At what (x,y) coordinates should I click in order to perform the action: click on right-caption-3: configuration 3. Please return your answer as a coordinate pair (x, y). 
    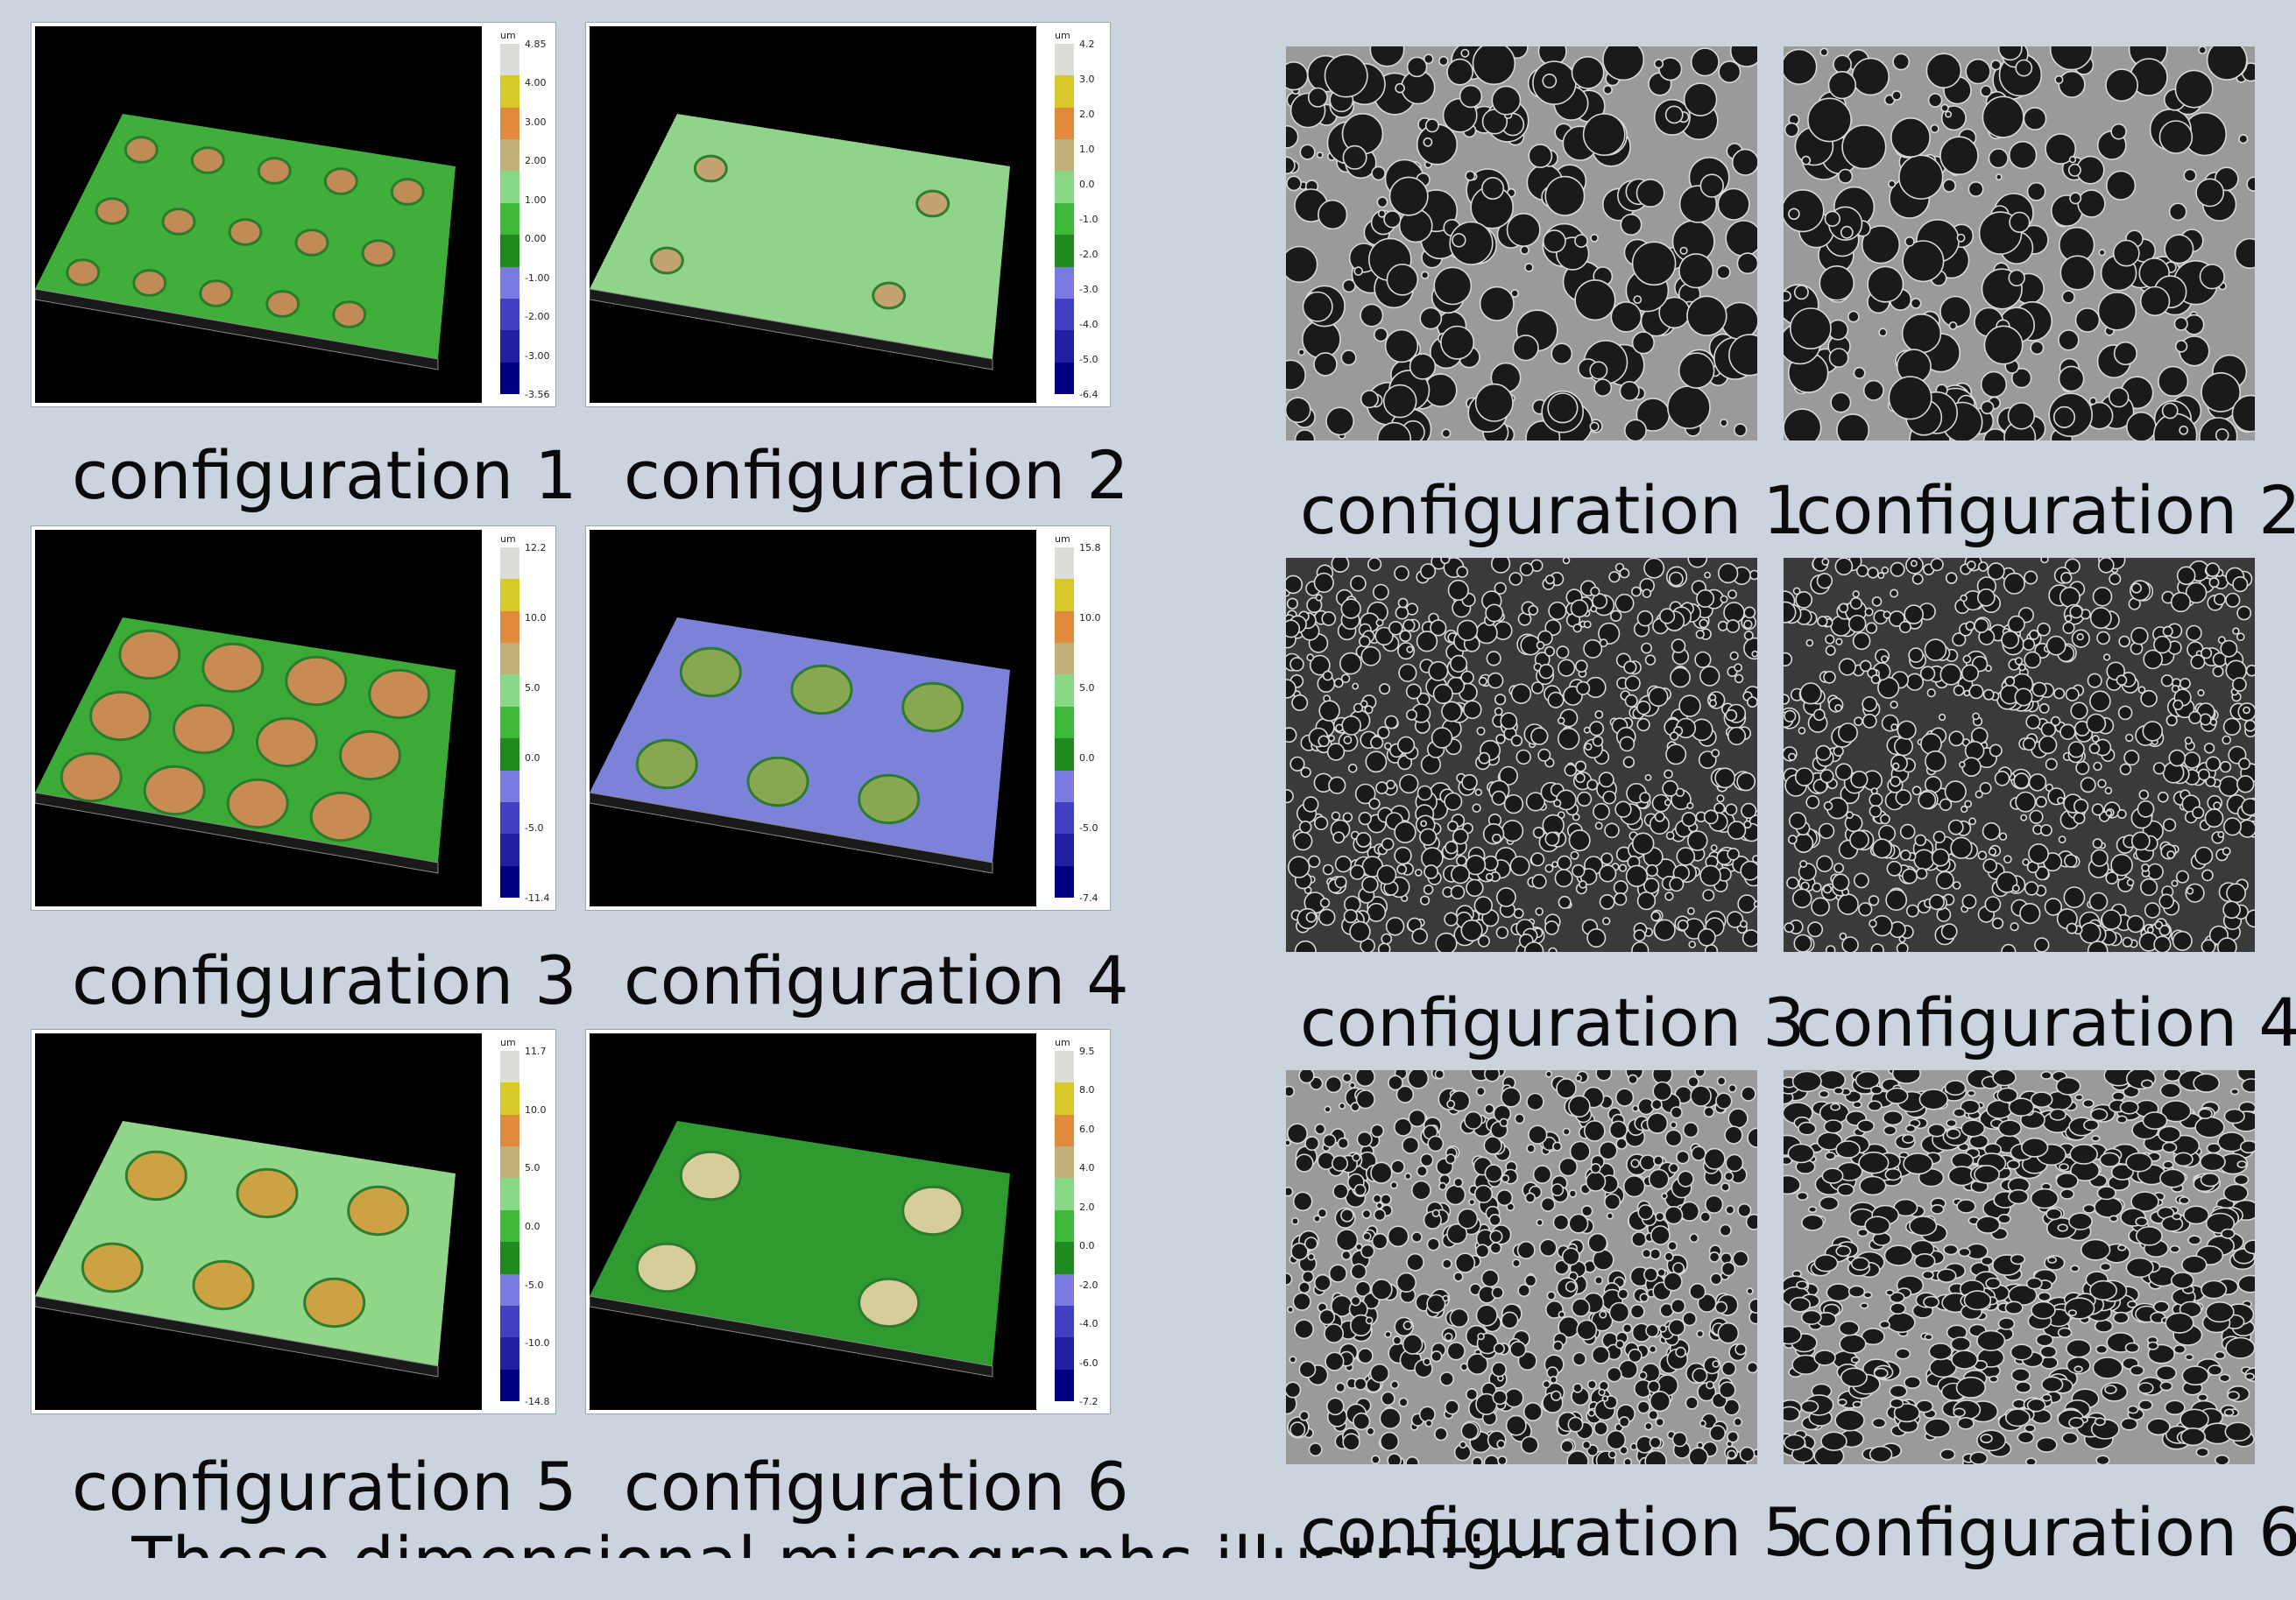
    Looking at the image, I should click on (1552, 1022).